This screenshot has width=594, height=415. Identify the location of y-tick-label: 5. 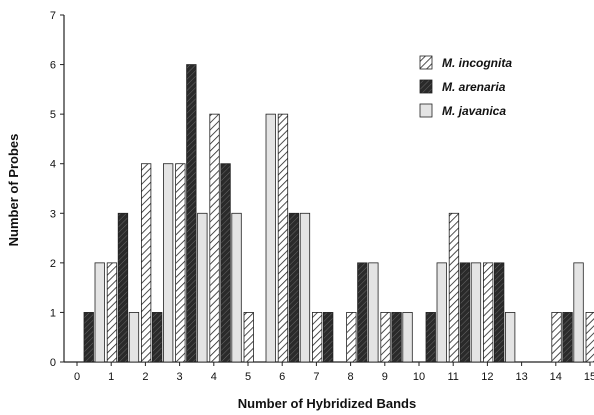
(53, 115).